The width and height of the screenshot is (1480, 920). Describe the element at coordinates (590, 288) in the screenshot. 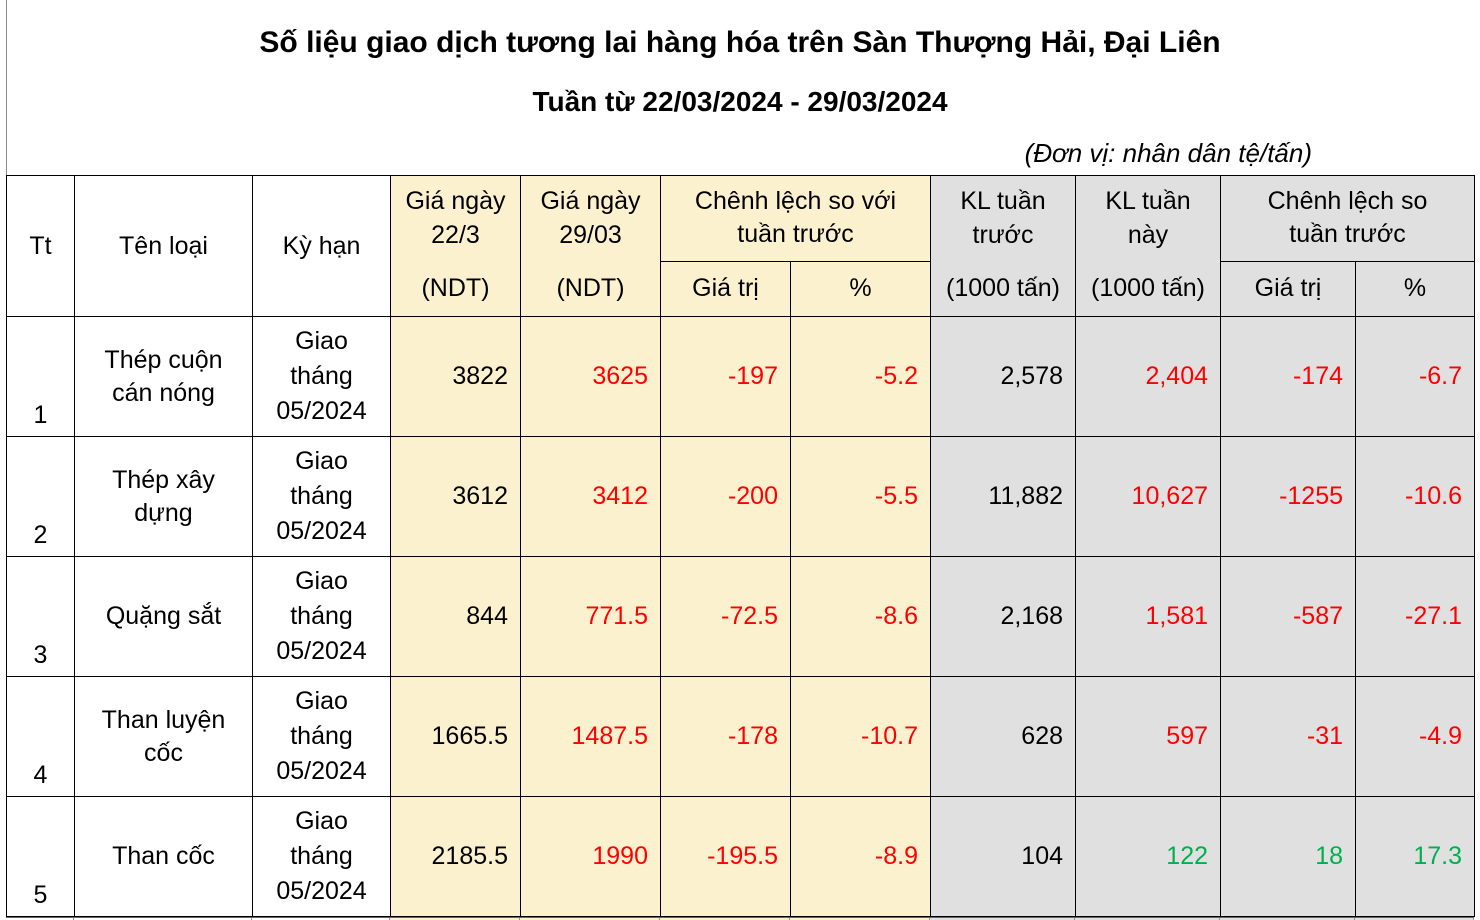

I see `col-header-gia-29-unit: (NDT)` at that location.